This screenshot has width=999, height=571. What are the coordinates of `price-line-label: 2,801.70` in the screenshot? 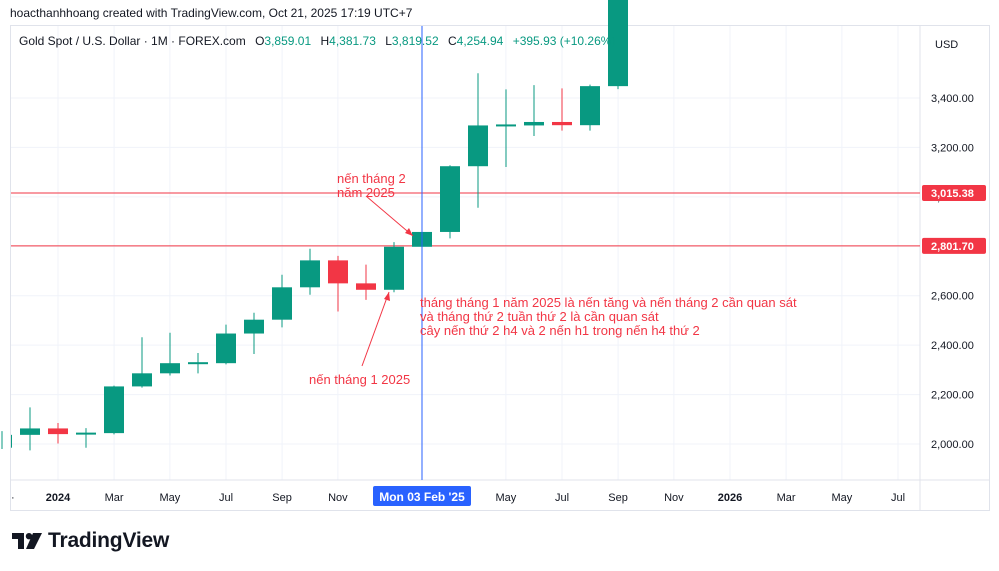 It's located at (952, 247).